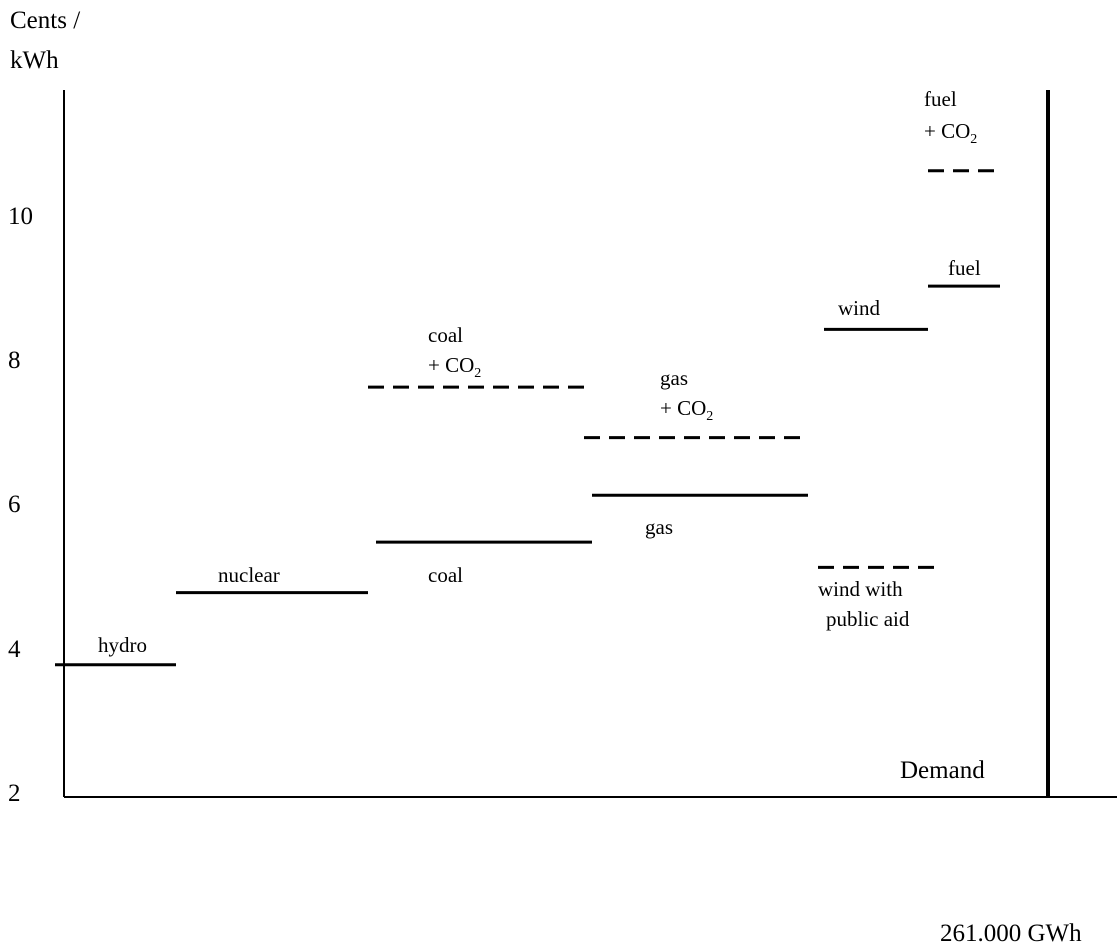  What do you see at coordinates (34, 60) in the screenshot?
I see `y-axis-label-line-2: kWh` at bounding box center [34, 60].